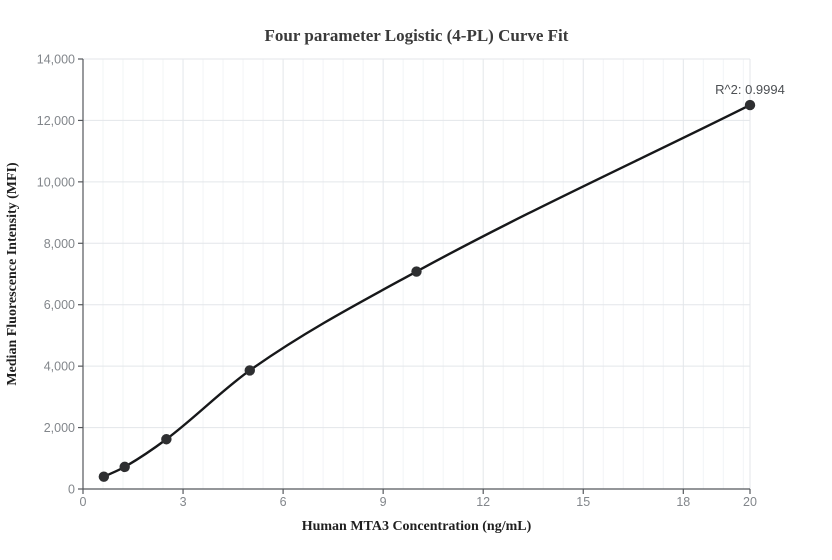 The width and height of the screenshot is (832, 560). Describe the element at coordinates (56, 182) in the screenshot. I see `y-tick-label: 10,000` at that location.